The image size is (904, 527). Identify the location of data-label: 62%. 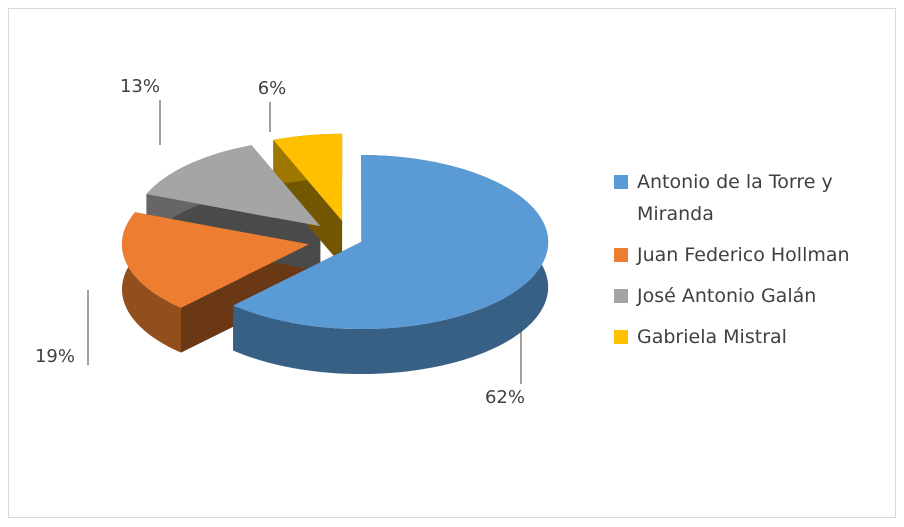
(505, 397).